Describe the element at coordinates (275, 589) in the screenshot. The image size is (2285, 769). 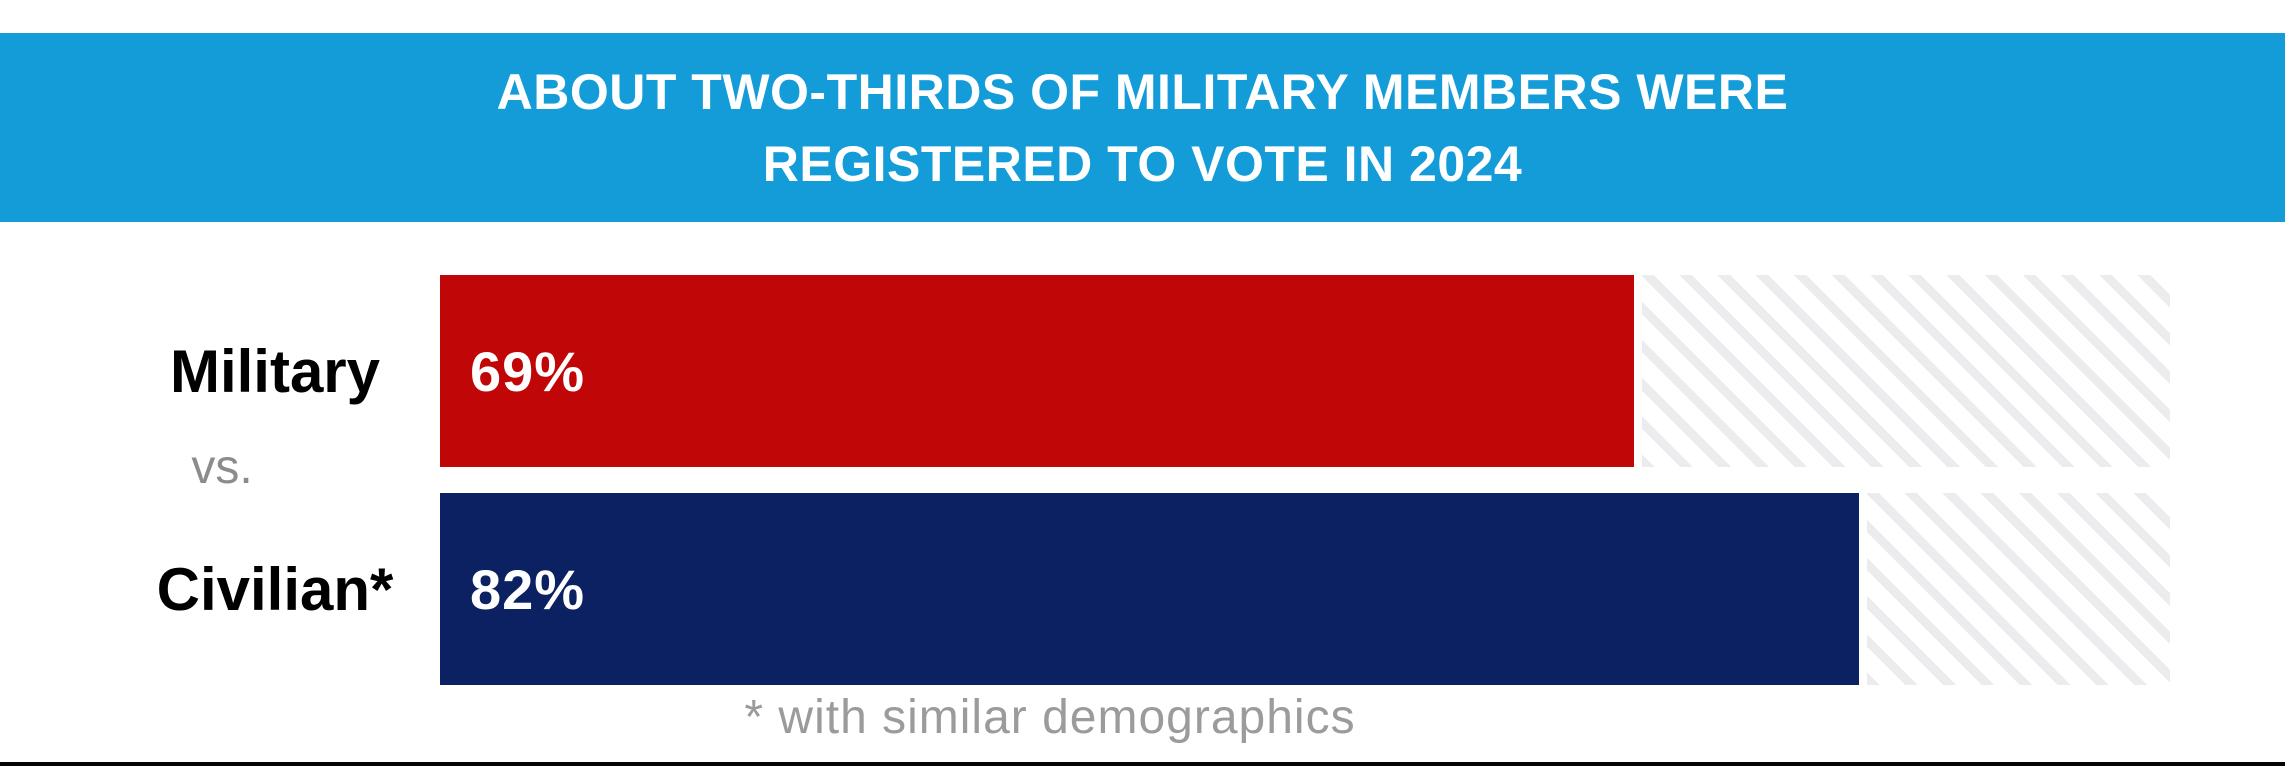
I see `category-label-civilian: Civilian*` at that location.